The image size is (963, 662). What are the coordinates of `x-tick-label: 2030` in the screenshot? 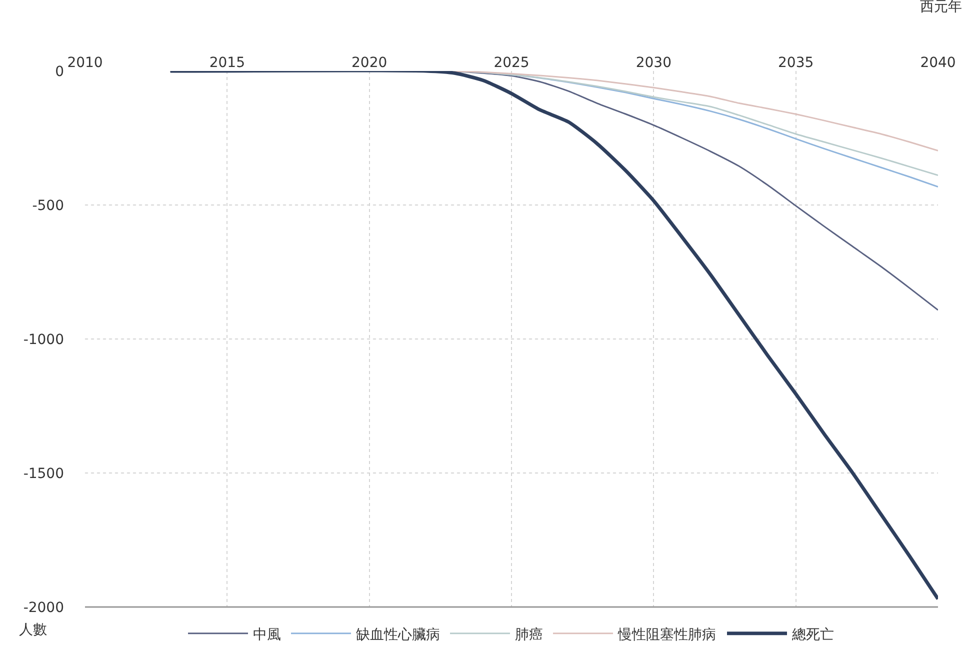 It's located at (654, 63).